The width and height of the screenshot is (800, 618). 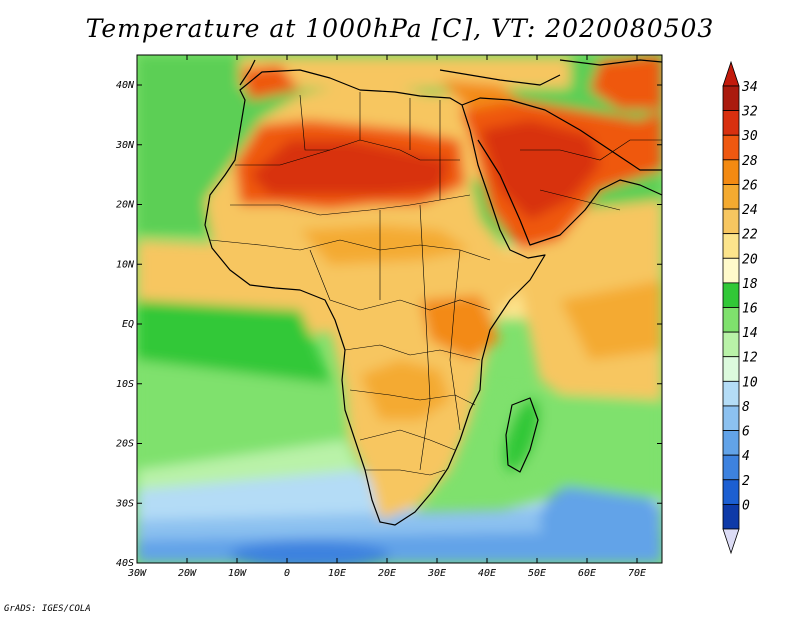 What do you see at coordinates (125, 205) in the screenshot?
I see `lat-tick-label: 20N` at bounding box center [125, 205].